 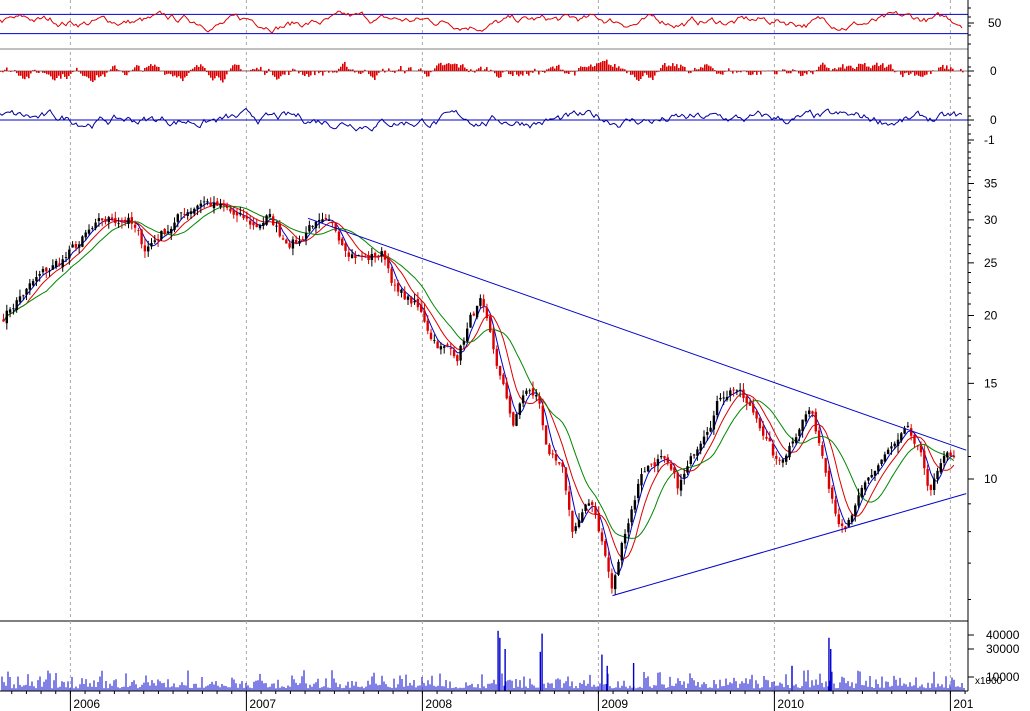 I want to click on oscillator-panel, so click(x=484, y=122).